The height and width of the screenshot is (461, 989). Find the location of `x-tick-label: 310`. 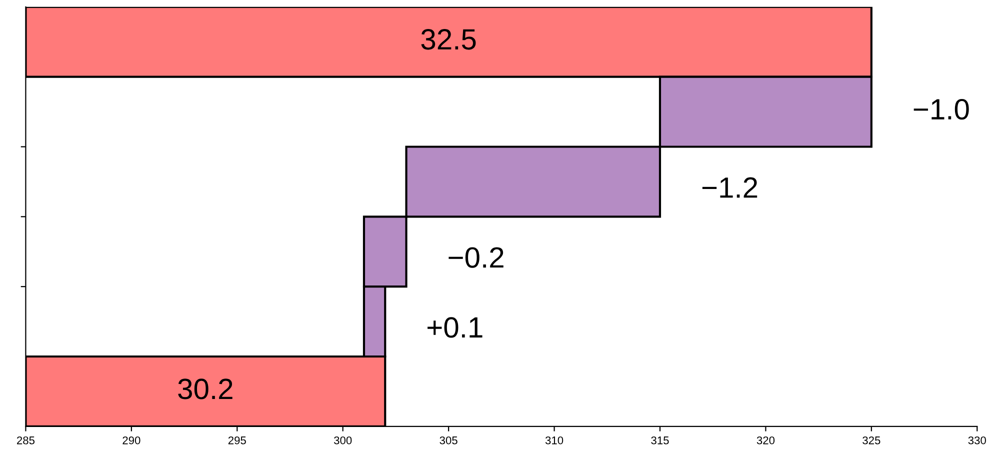

x-tick-label: 310 is located at coordinates (554, 440).